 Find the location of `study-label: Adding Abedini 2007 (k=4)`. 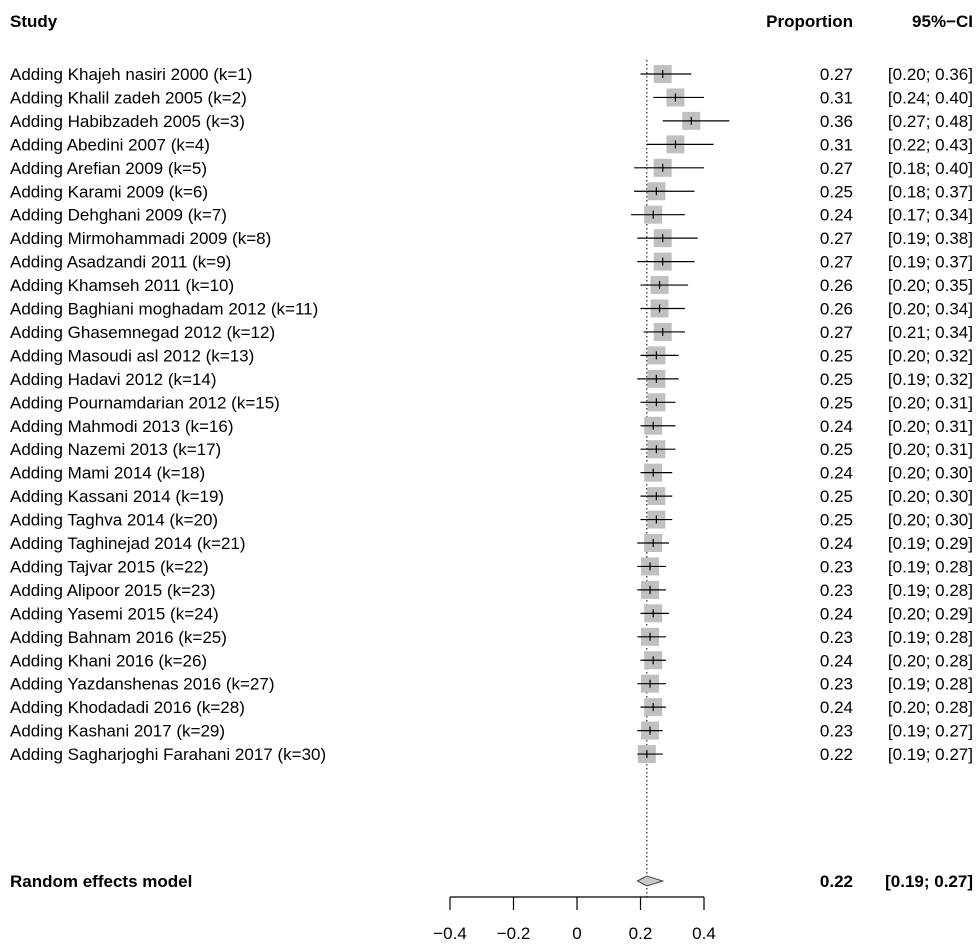

study-label: Adding Abedini 2007 (k=4) is located at coordinates (110, 144).